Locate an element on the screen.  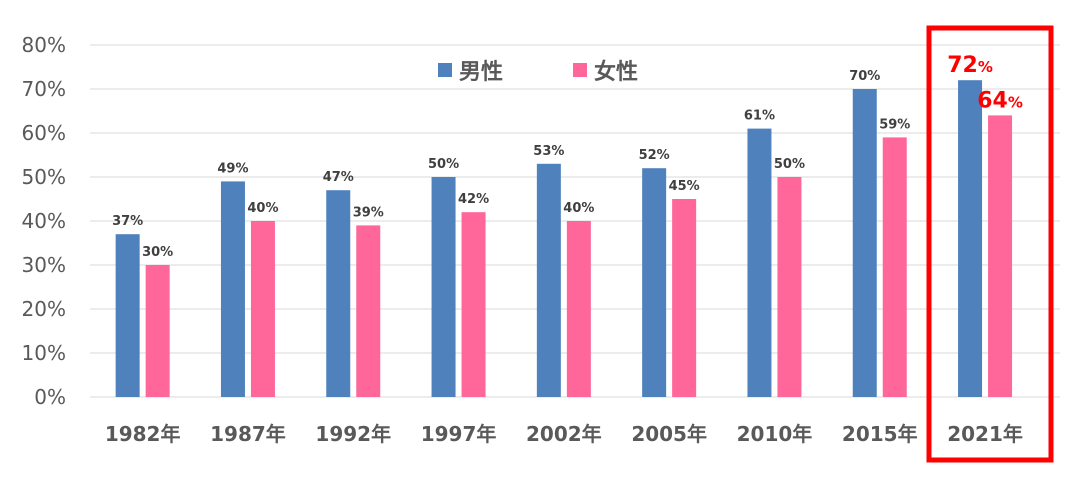
legend-swatch-male is located at coordinates (445, 70).